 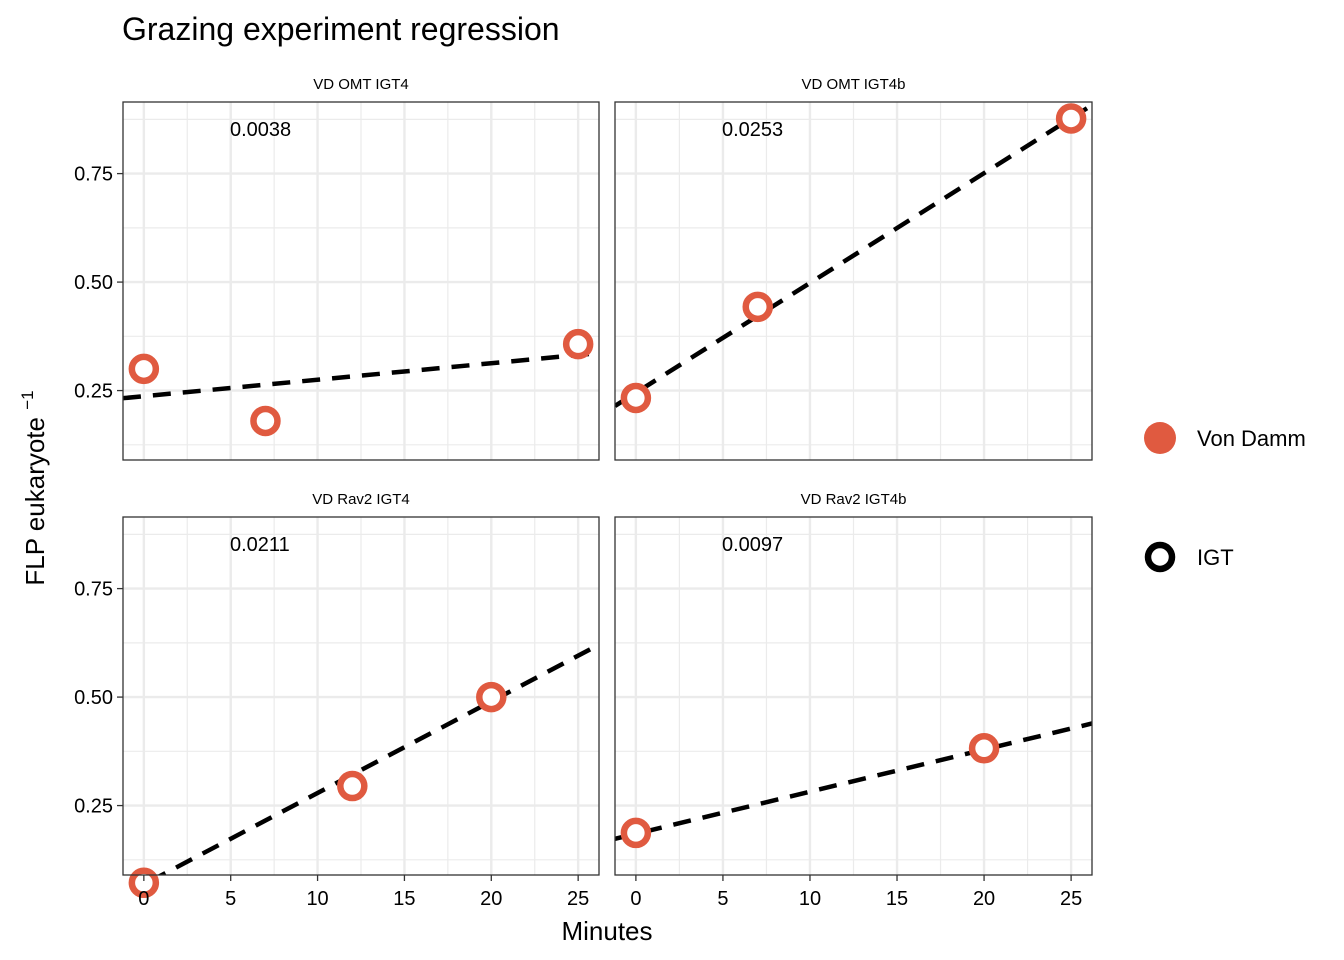 What do you see at coordinates (606, 931) in the screenshot?
I see `x-axis-label: Minutes` at bounding box center [606, 931].